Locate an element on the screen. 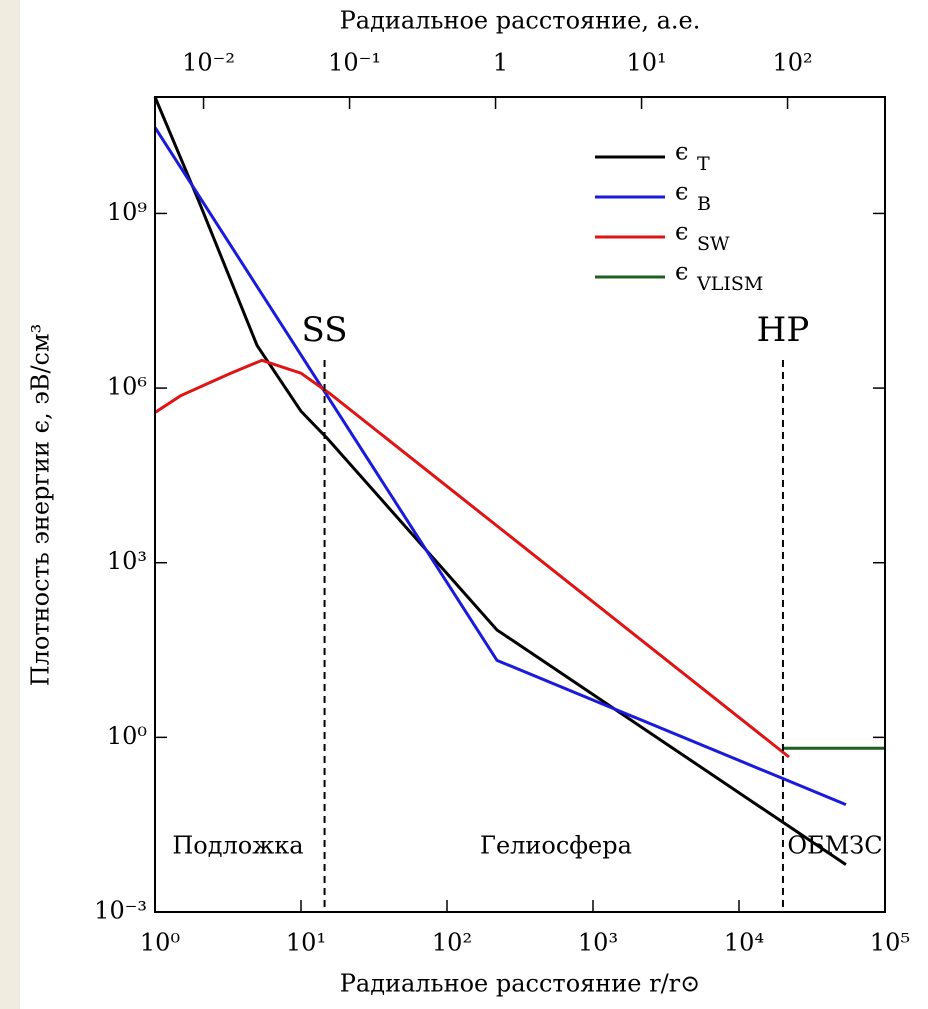  x-tick-label: 10¹ is located at coordinates (306, 943).